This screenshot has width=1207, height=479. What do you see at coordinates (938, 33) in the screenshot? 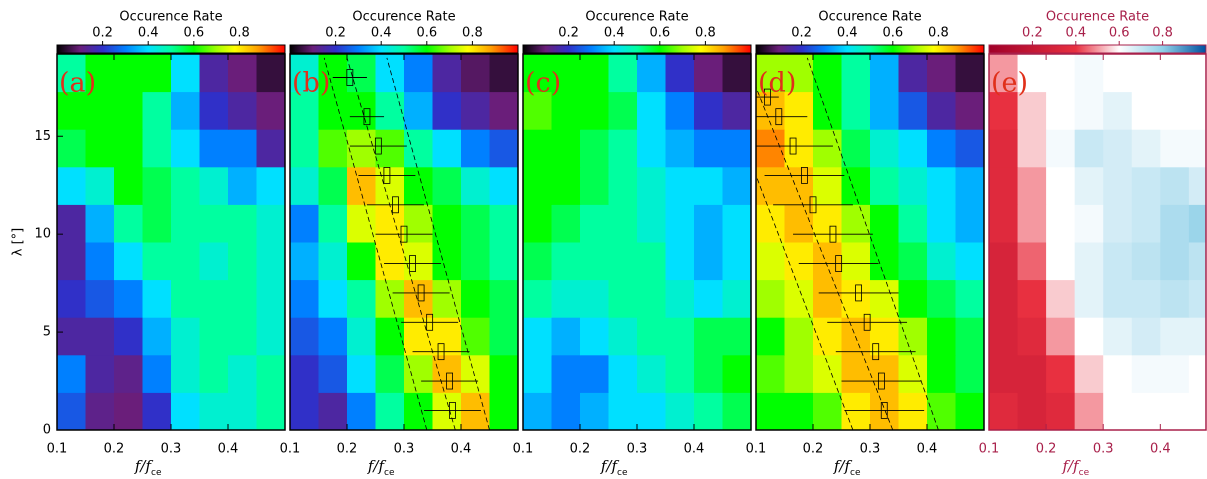
I see `colorbar-tick-label: 0.8` at bounding box center [938, 33].